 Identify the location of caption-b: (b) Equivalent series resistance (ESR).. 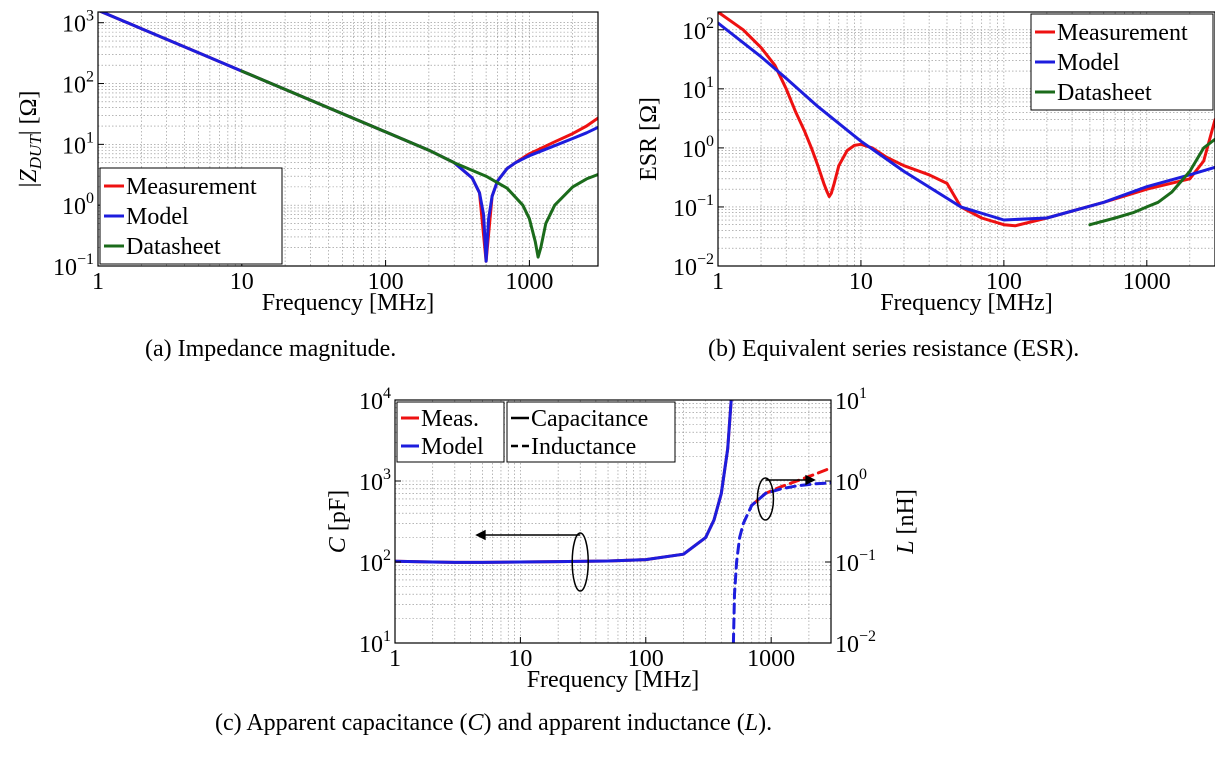
(894, 349).